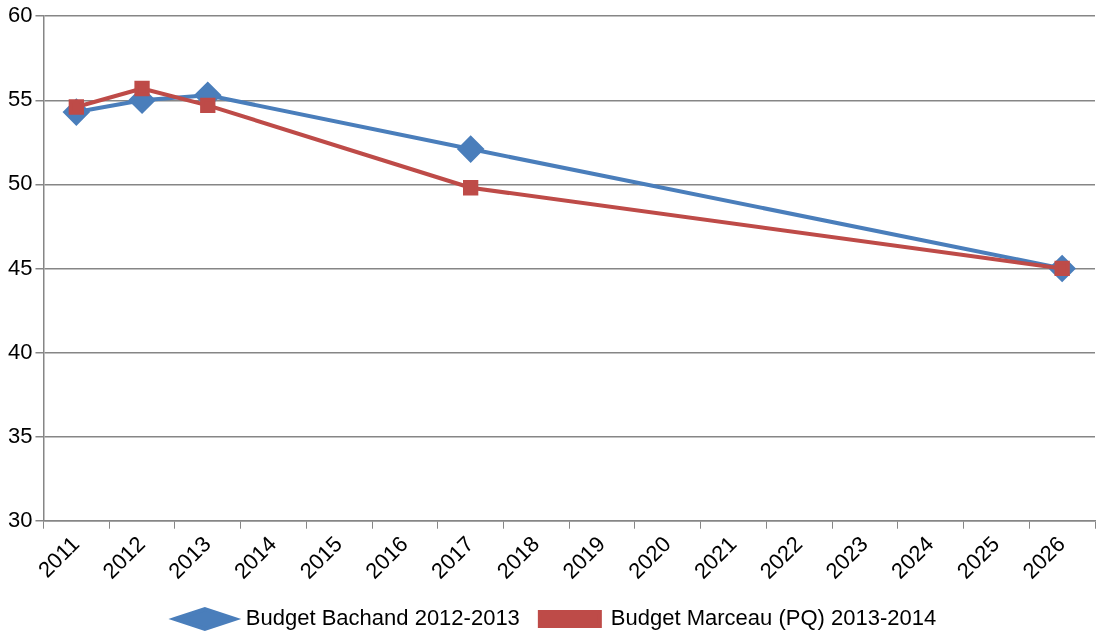  I want to click on y-tick-label: 55, so click(20, 99).